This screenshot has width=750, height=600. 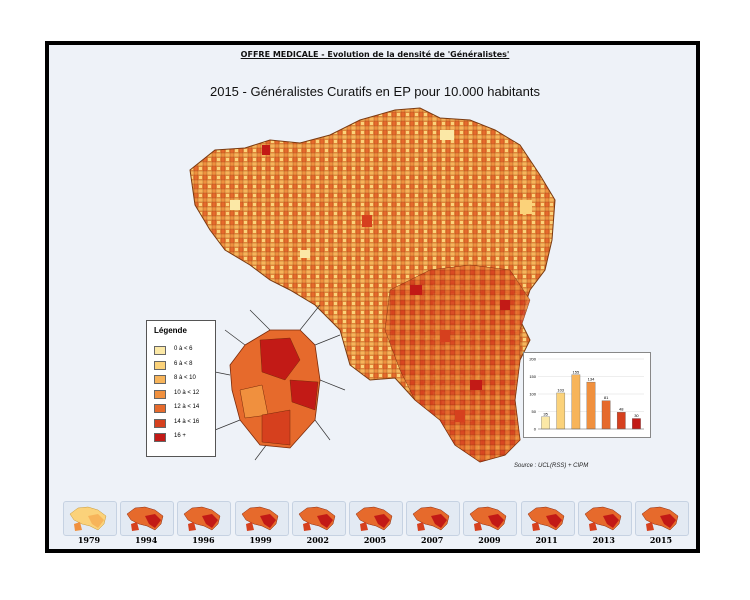 I want to click on legend-label: 12 à < 14, so click(x=187, y=407).